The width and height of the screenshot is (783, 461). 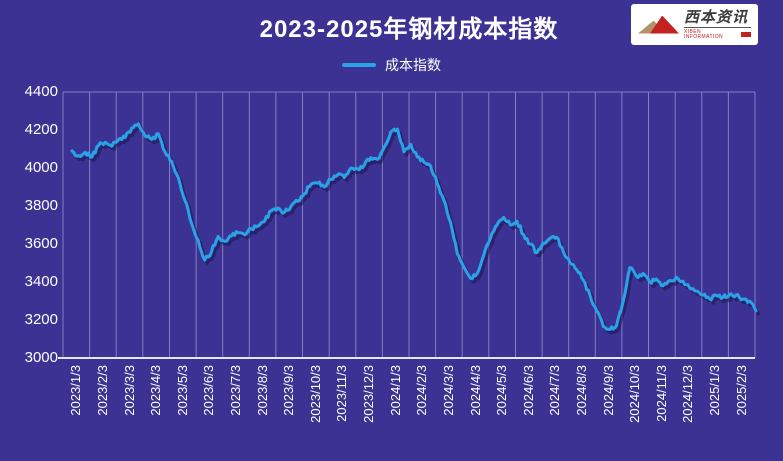 I want to click on x-tick-label: 2024/8/3, so click(x=581, y=390).